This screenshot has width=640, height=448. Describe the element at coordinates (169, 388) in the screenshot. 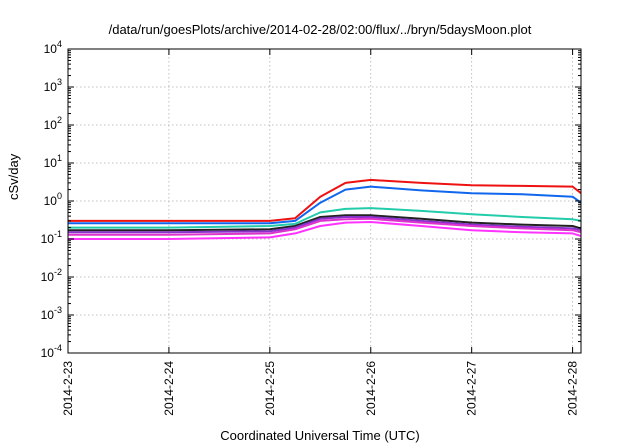

I see `x-tick-label: 2014-2-24` at that location.